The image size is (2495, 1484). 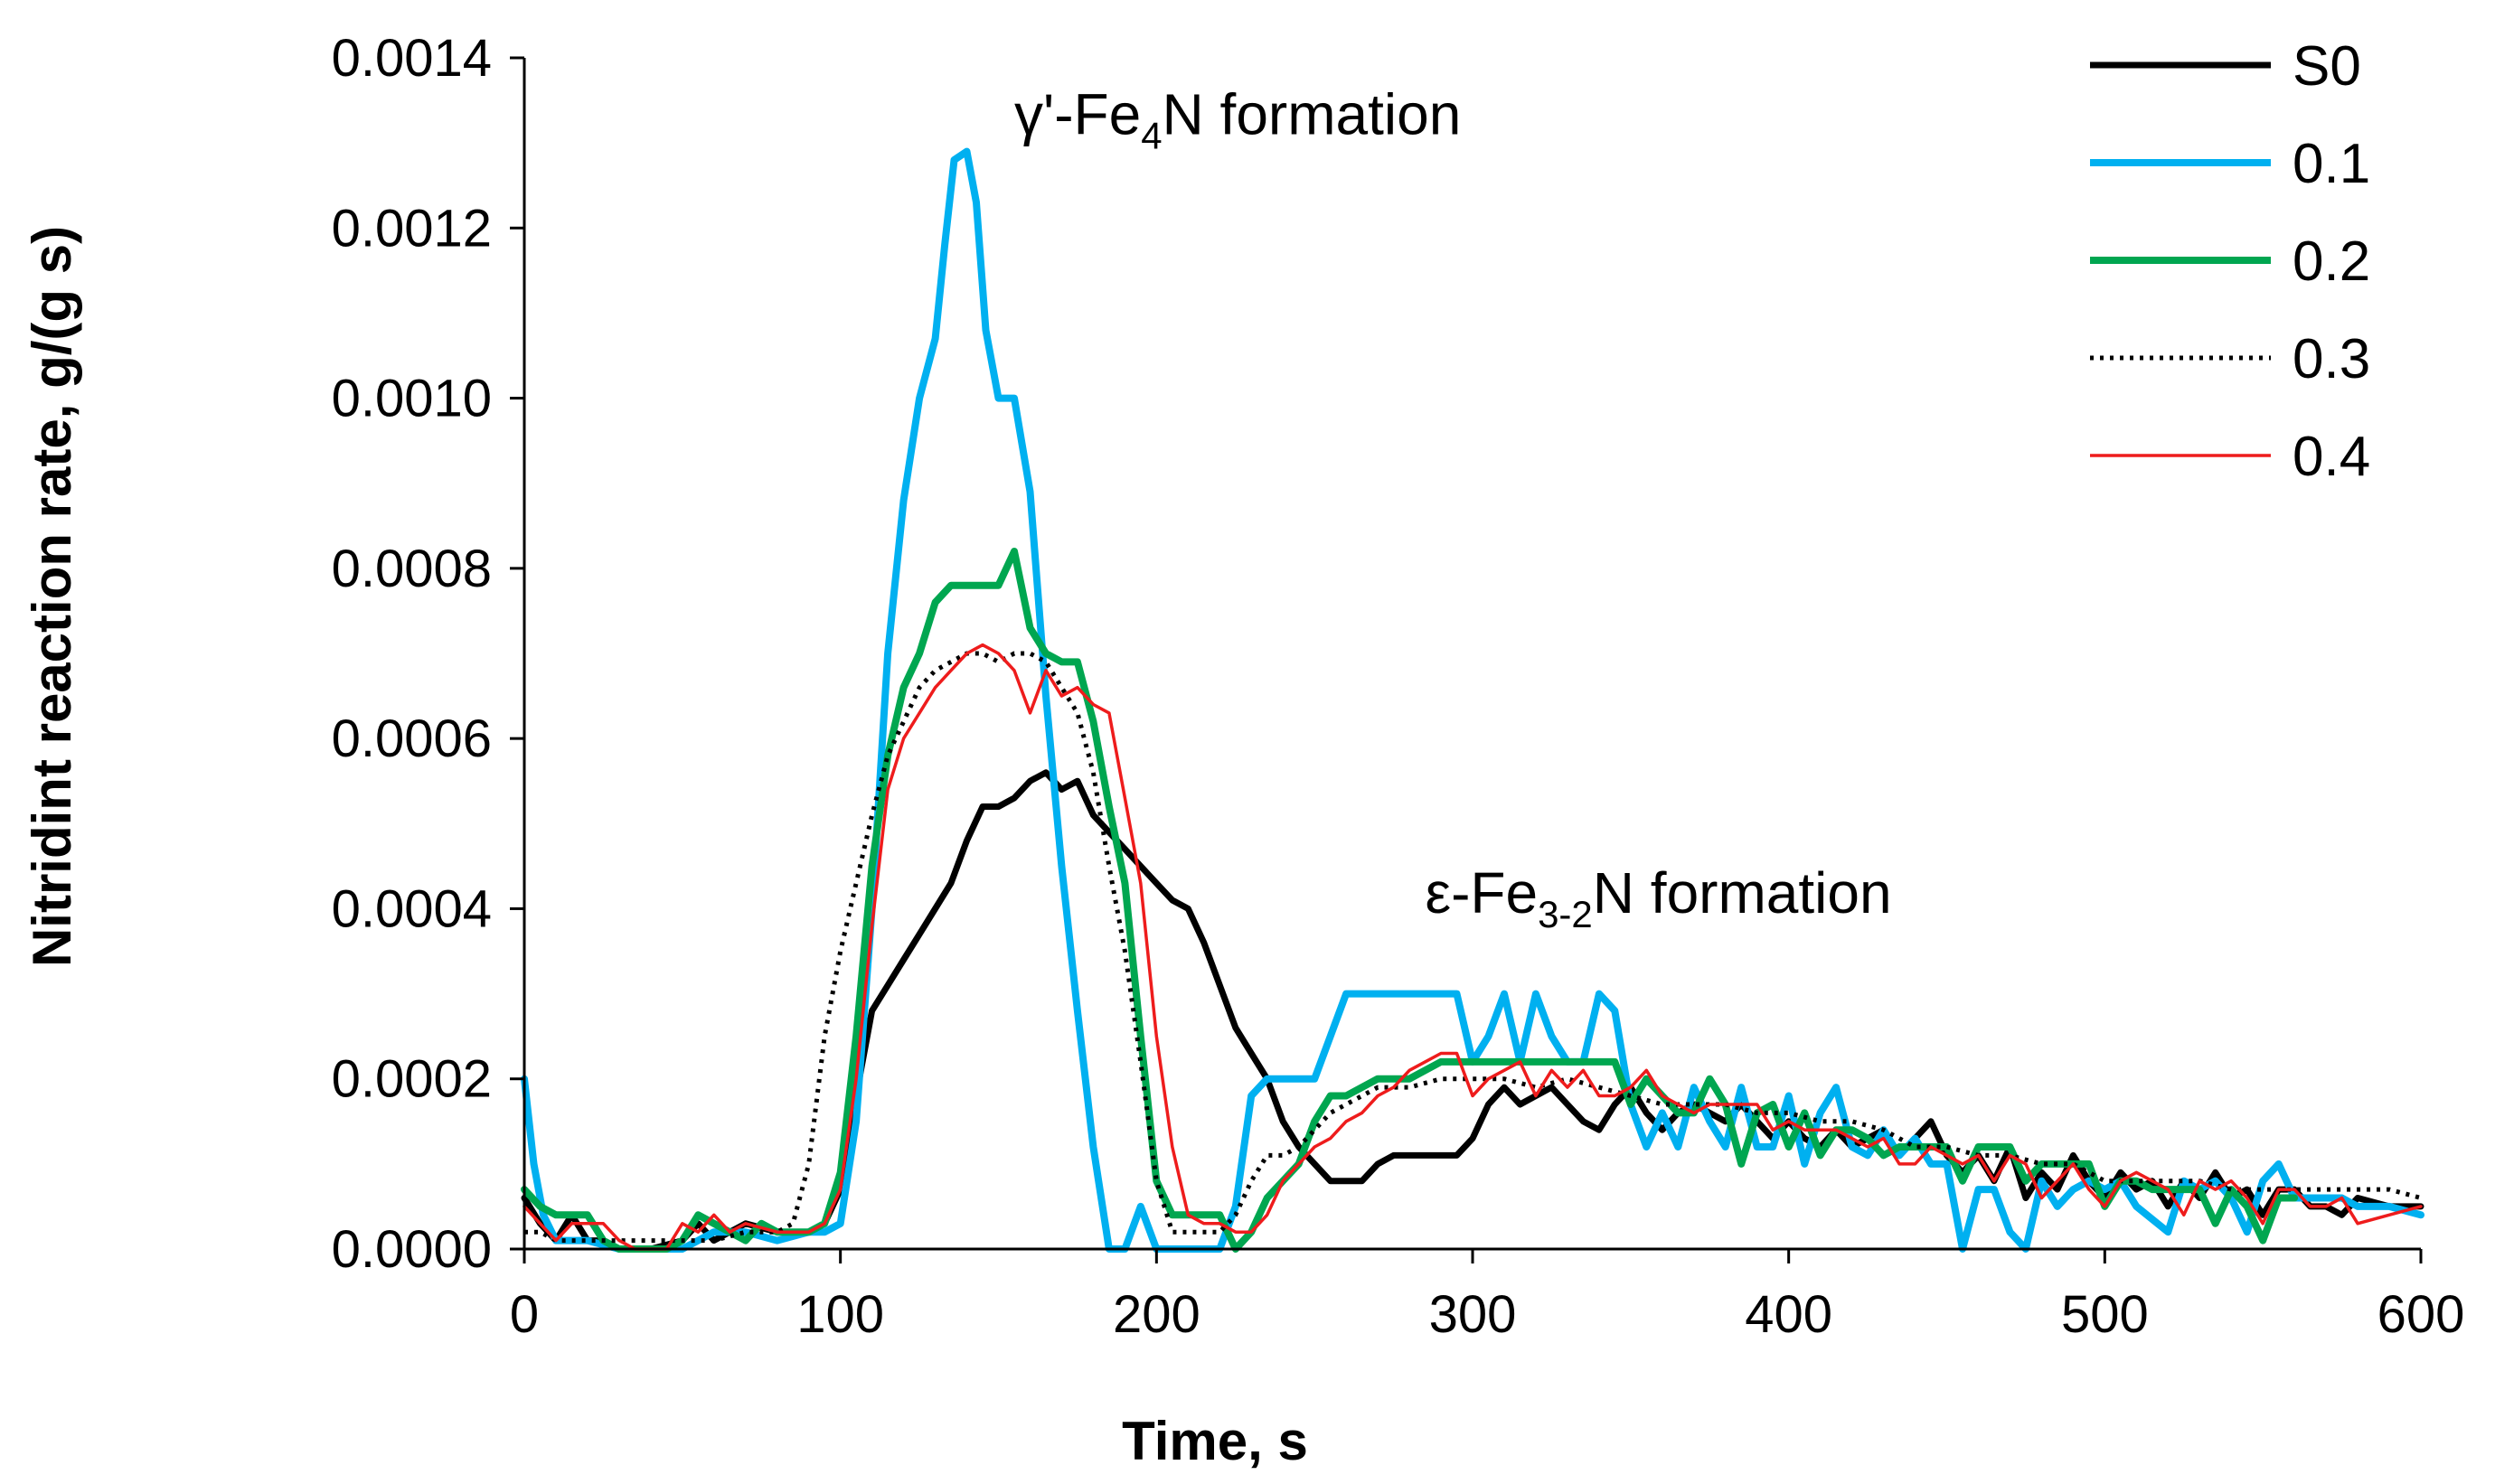 What do you see at coordinates (412, 1079) in the screenshot?
I see `y-tick-label: 0.0002` at bounding box center [412, 1079].